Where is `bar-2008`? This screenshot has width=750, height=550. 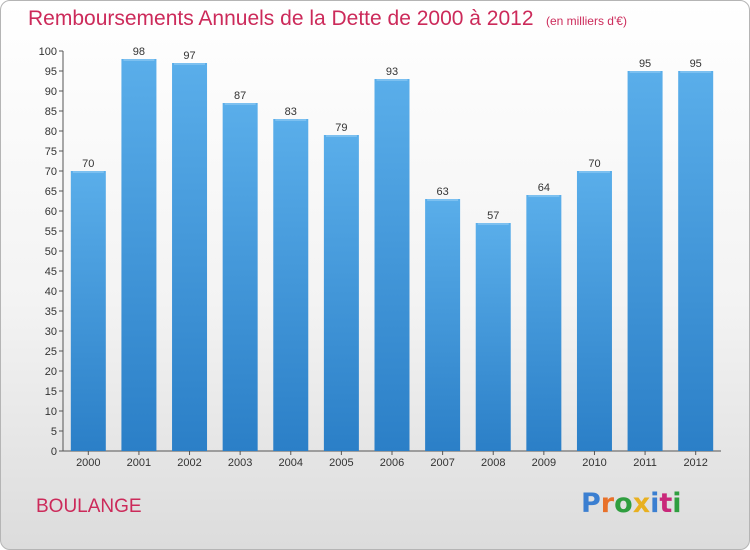 bar-2008 is located at coordinates (493, 337).